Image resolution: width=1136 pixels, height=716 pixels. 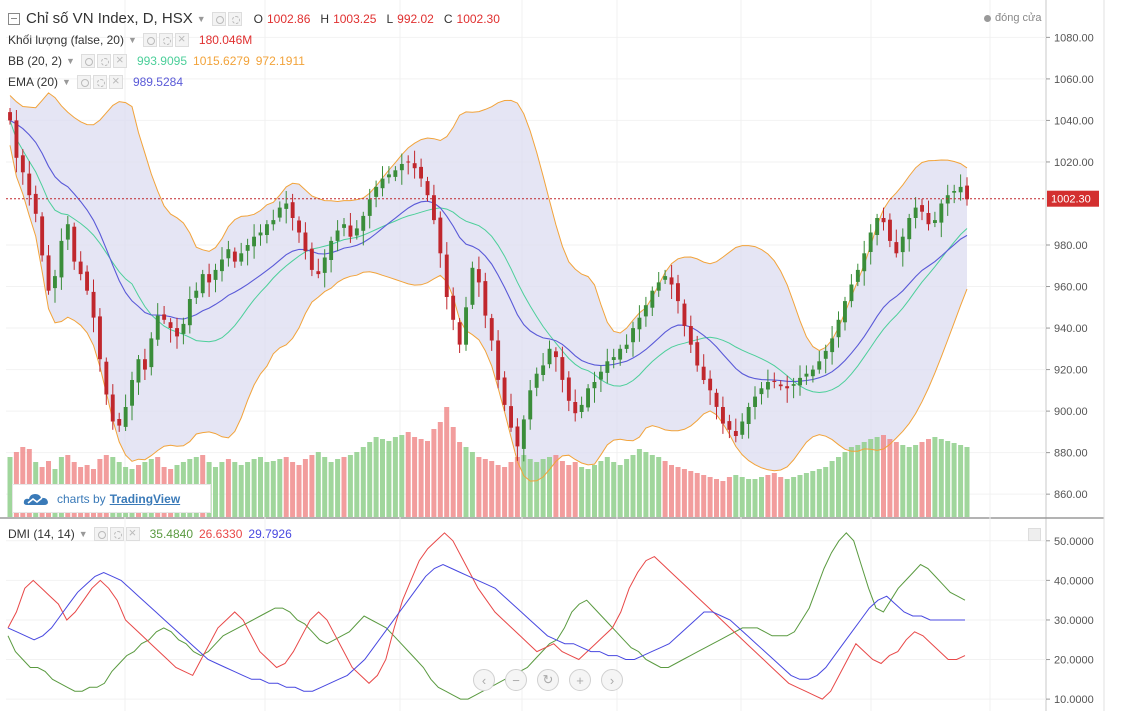 What do you see at coordinates (478, 18) in the screenshot?
I see `ohlc-close-value: 1002.30` at bounding box center [478, 18].